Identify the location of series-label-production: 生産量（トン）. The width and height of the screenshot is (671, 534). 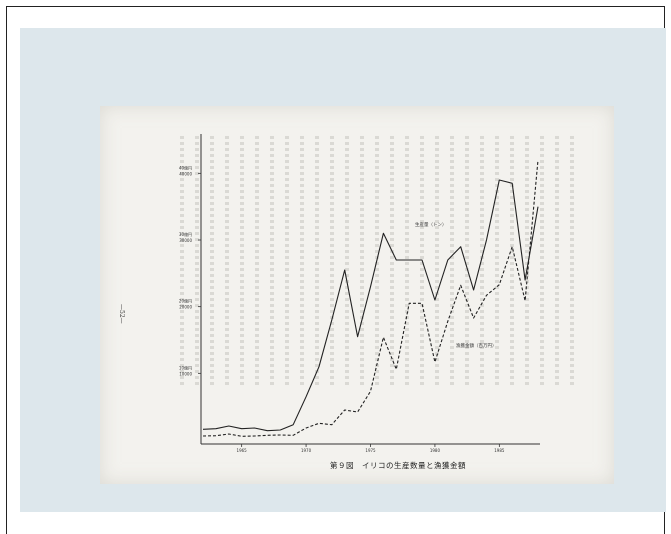
(431, 224).